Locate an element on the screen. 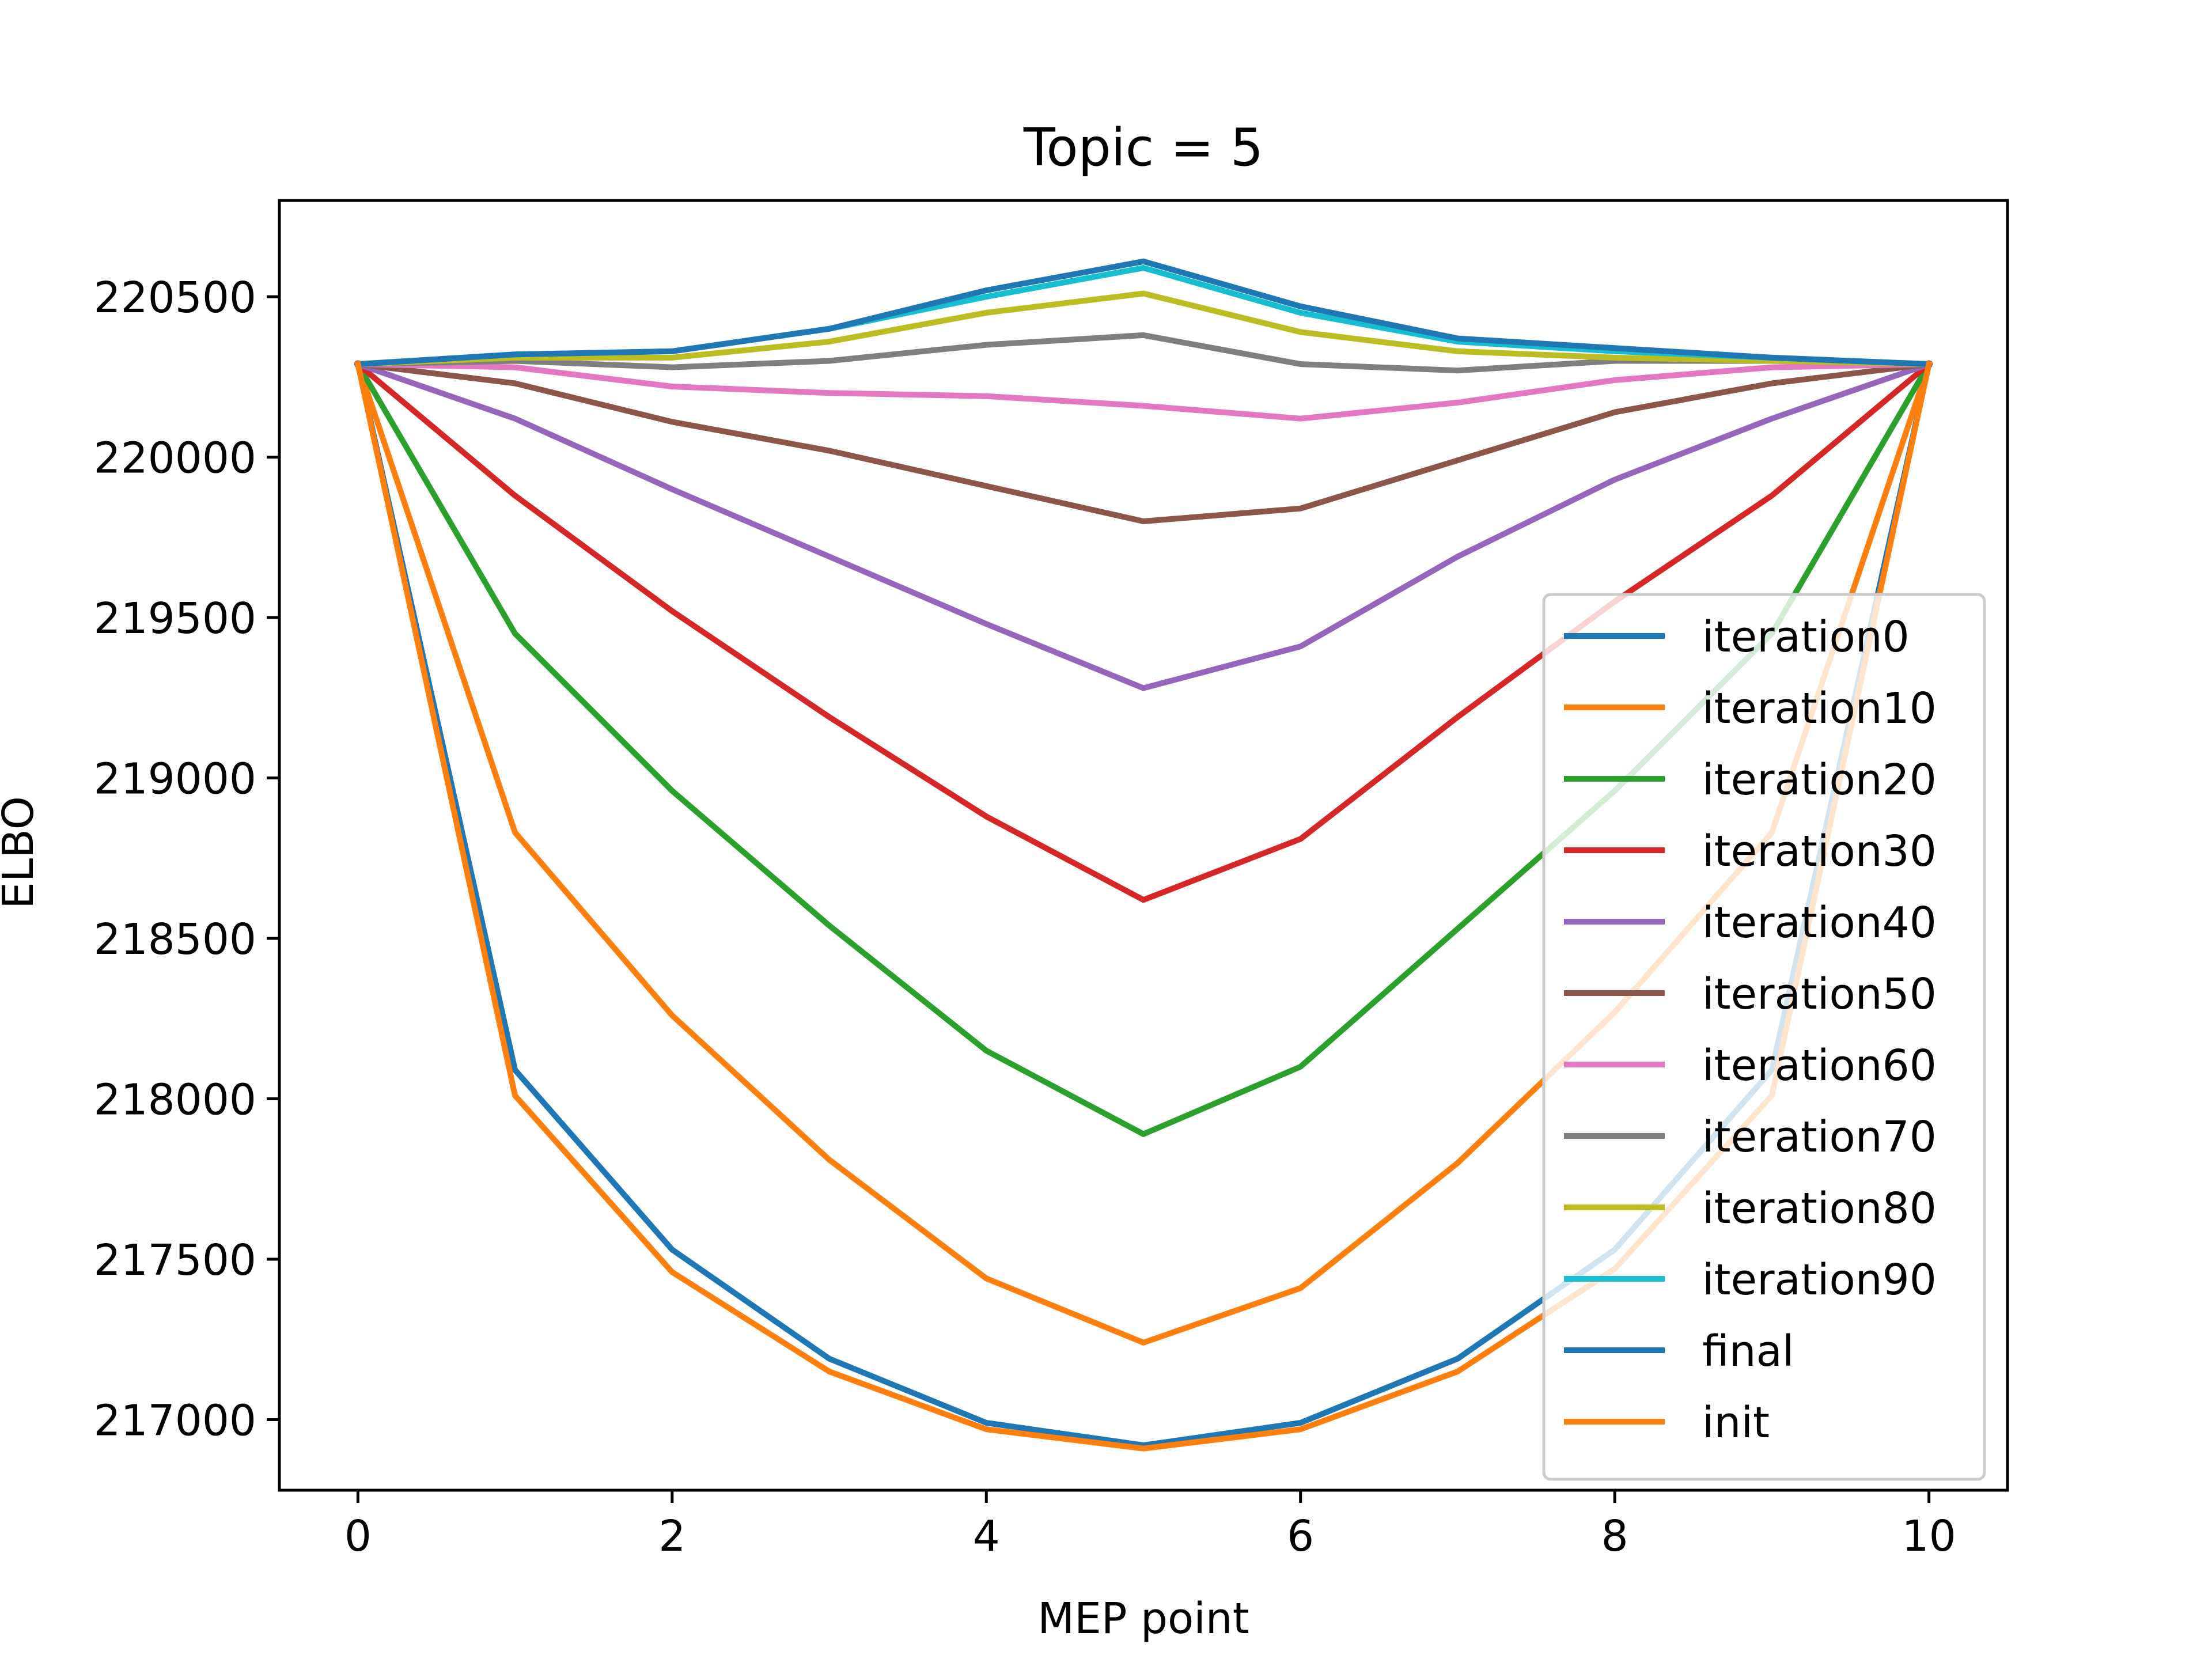  legend-label-iteration30: iteration30 is located at coordinates (1819, 851).